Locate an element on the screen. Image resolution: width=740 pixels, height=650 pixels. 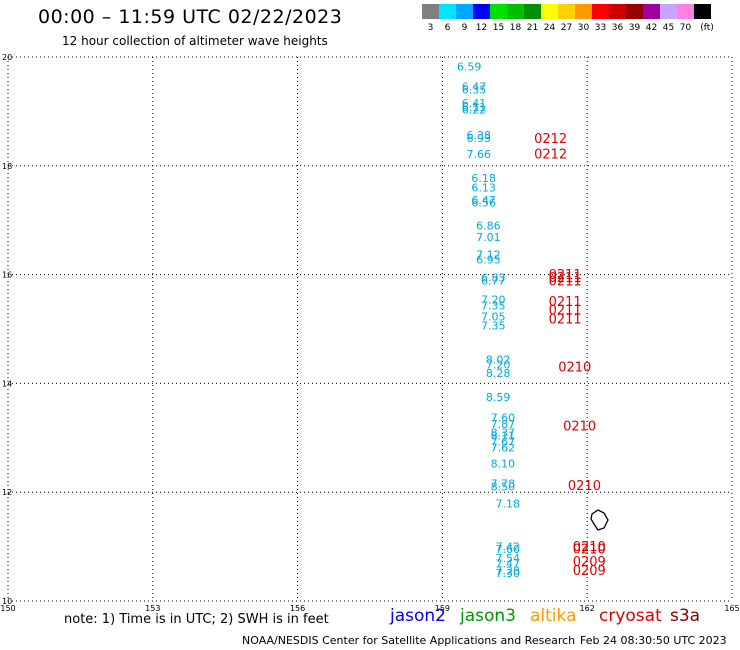
wave-height-label: 7.62 is located at coordinates (503, 447).